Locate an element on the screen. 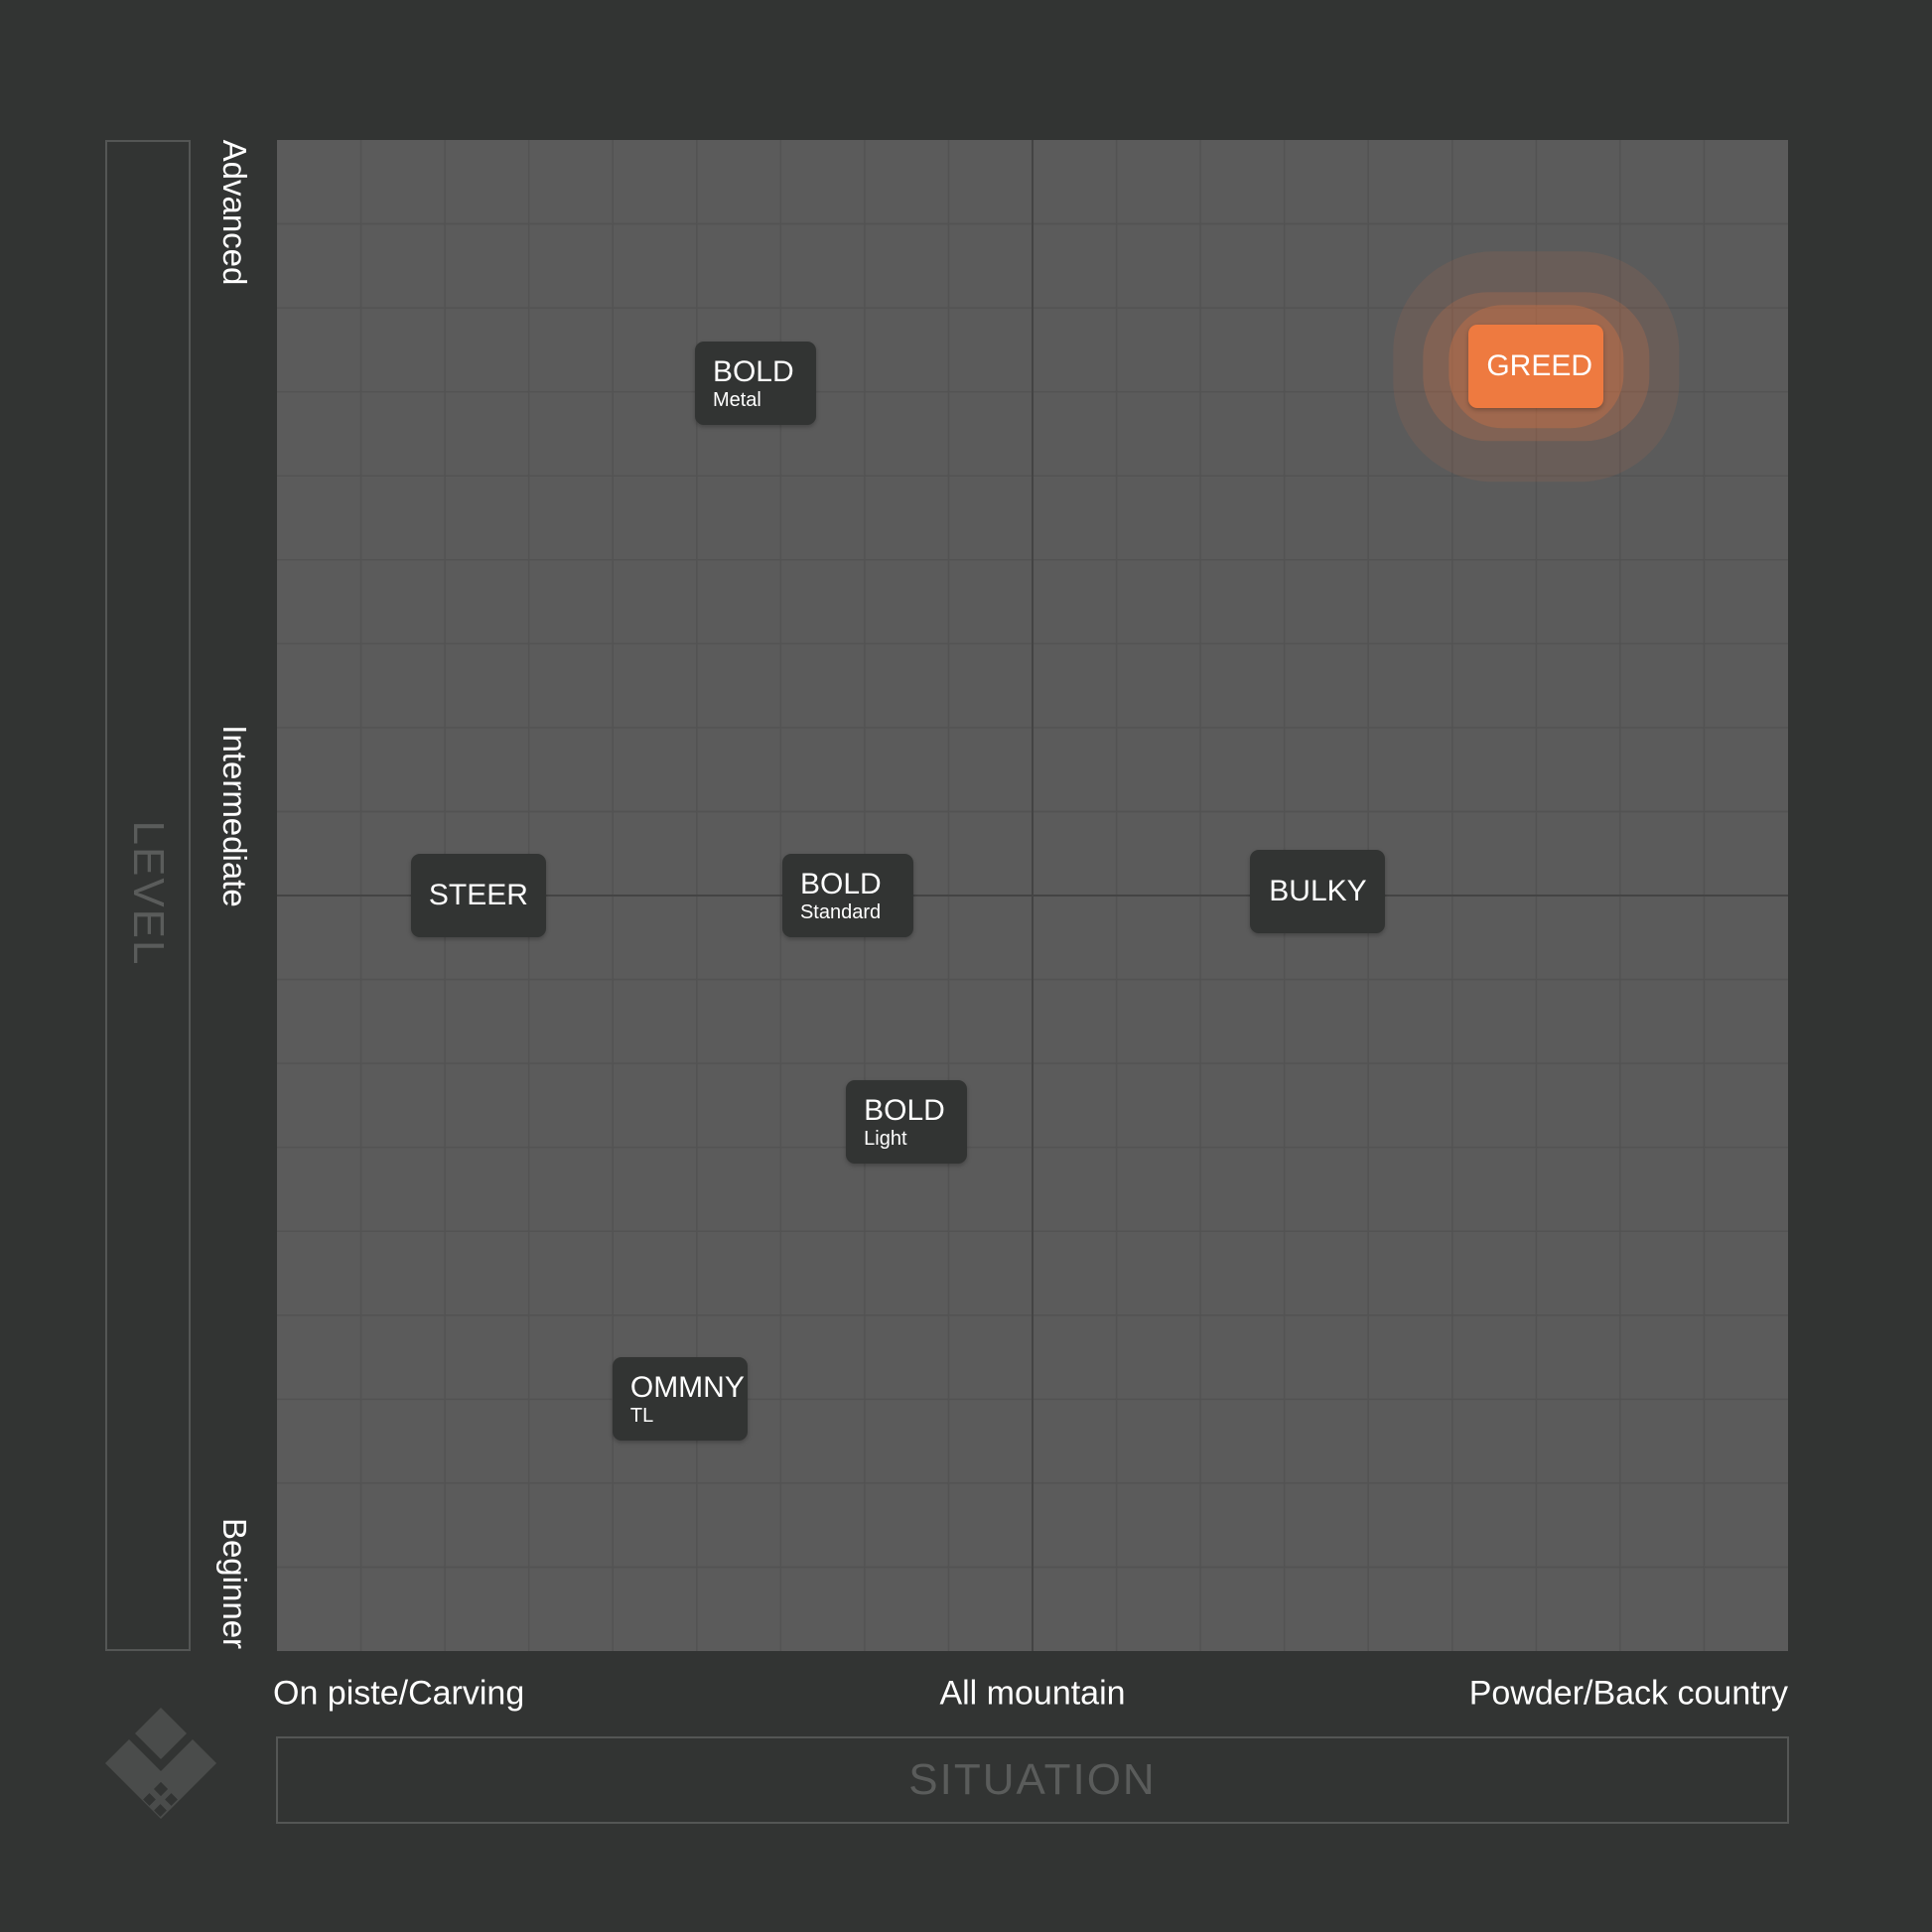 The height and width of the screenshot is (1932, 1932). marker-name: STEER is located at coordinates (478, 895).